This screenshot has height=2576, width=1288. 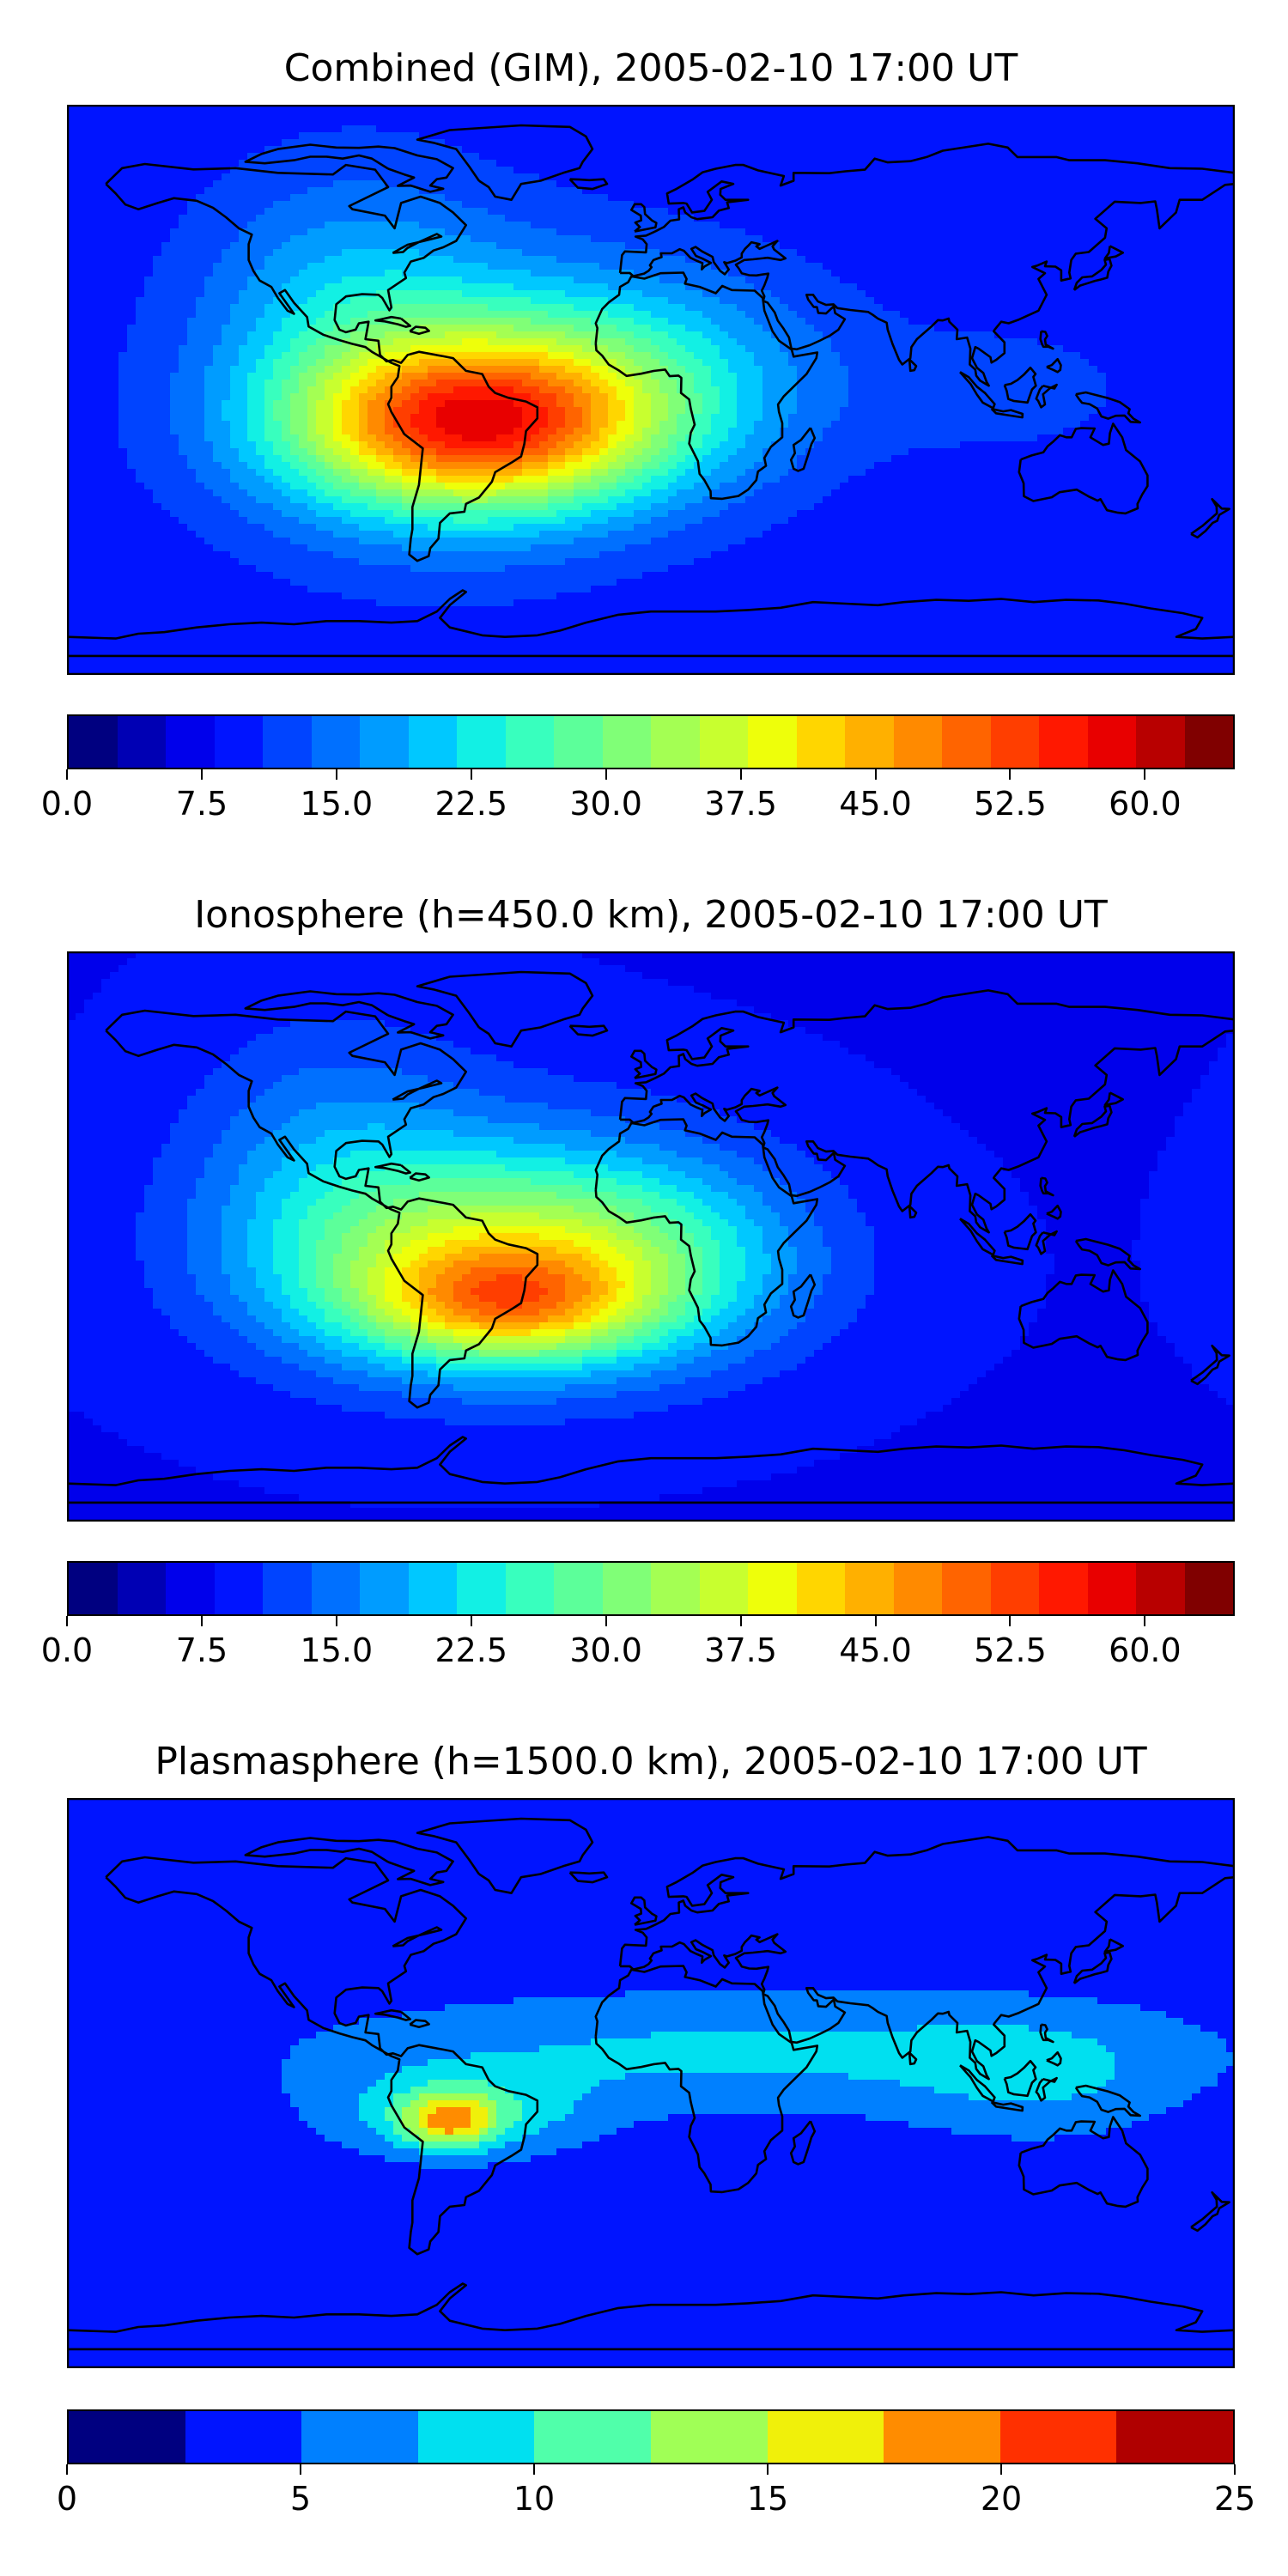 What do you see at coordinates (876, 1650) in the screenshot?
I see `colorbar-tick-label: 45.0` at bounding box center [876, 1650].